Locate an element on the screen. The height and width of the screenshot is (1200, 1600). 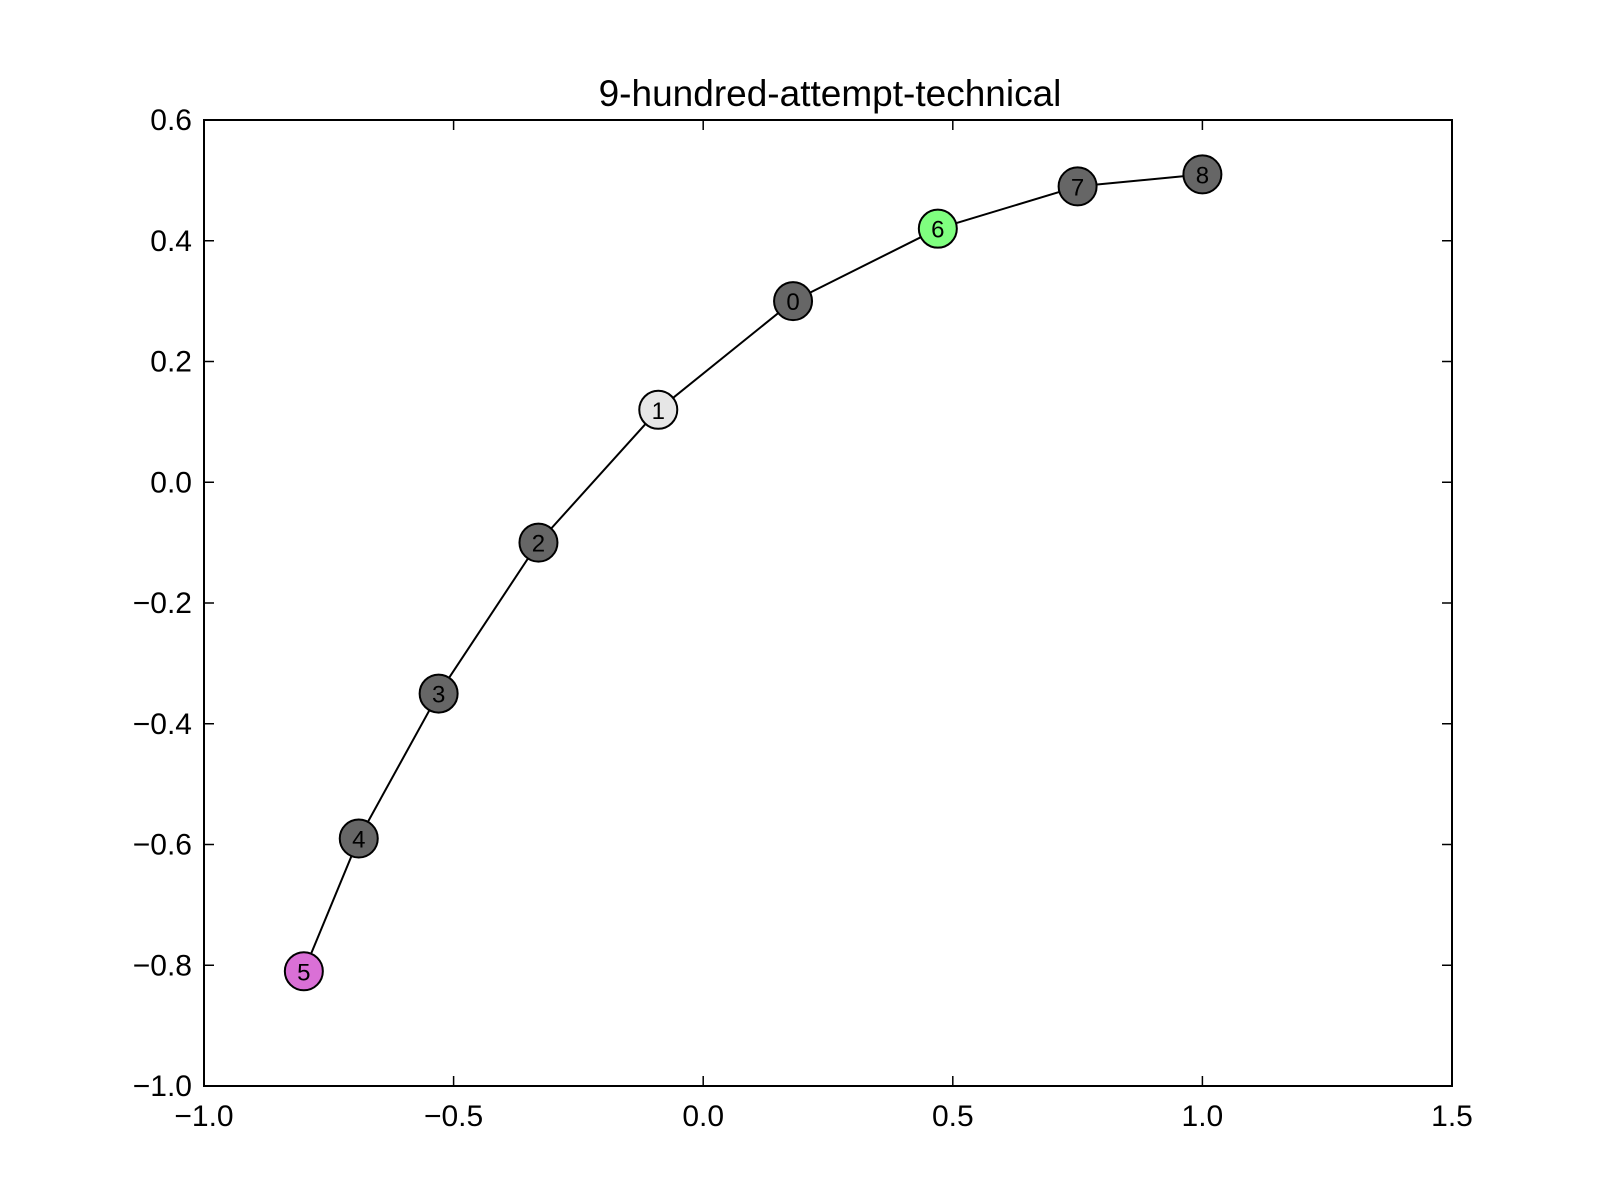
node-label: 5 is located at coordinates (303, 972).